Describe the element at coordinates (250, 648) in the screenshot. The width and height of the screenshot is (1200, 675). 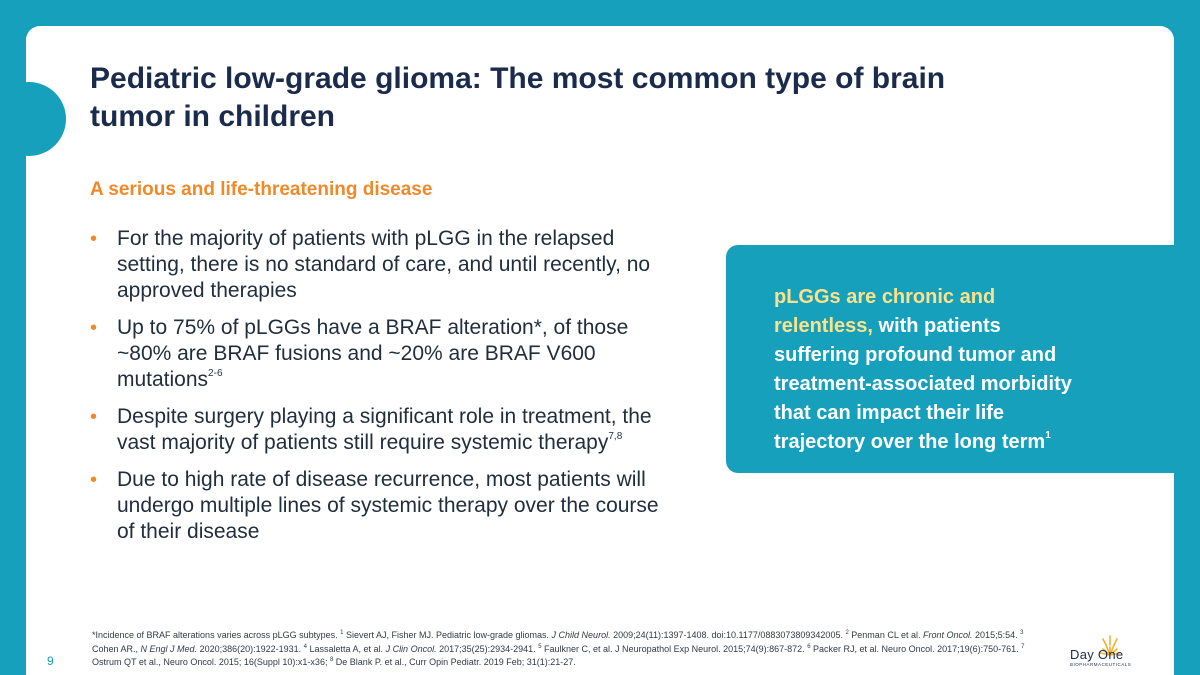
I see `footnote-text: 2020;386(20):1922-1931.` at that location.